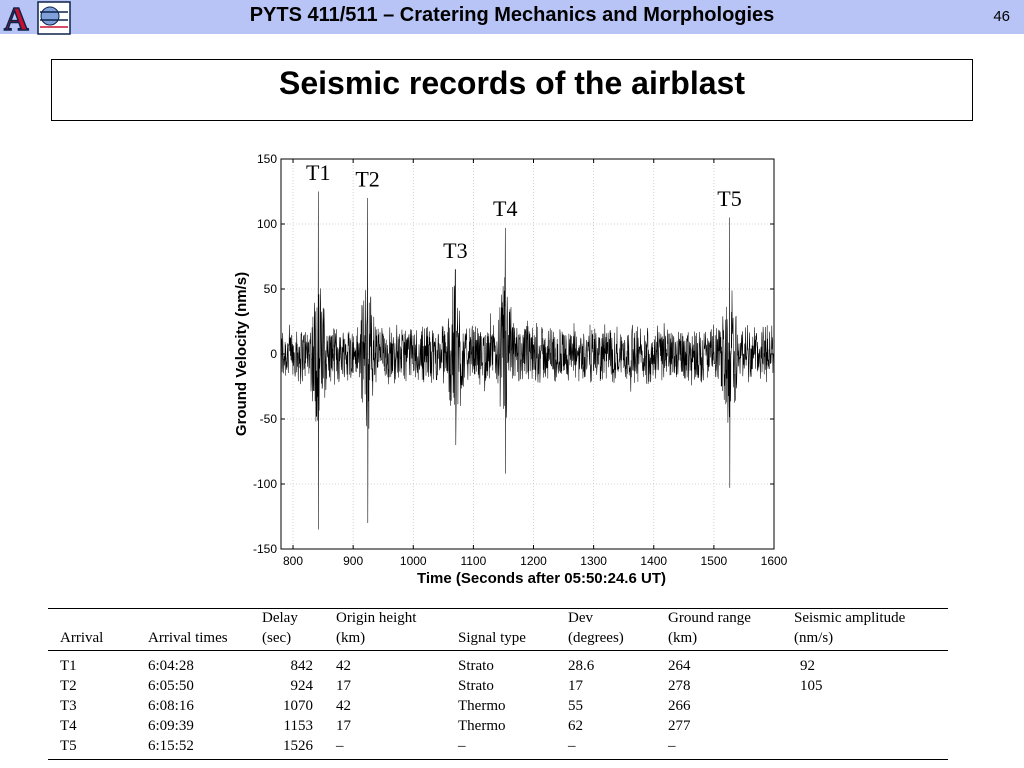 The image size is (1024, 768). What do you see at coordinates (709, 618) in the screenshot?
I see `table-header-cell: Ground range` at bounding box center [709, 618].